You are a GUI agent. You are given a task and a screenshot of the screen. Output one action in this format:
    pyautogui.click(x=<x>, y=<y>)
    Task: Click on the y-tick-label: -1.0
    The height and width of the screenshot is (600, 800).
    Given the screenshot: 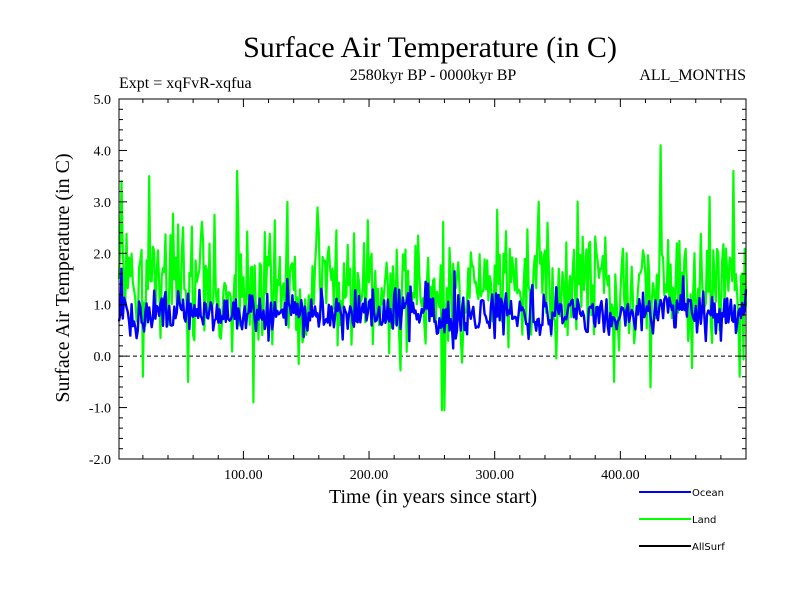 What is the action you would take?
    pyautogui.click(x=100, y=409)
    